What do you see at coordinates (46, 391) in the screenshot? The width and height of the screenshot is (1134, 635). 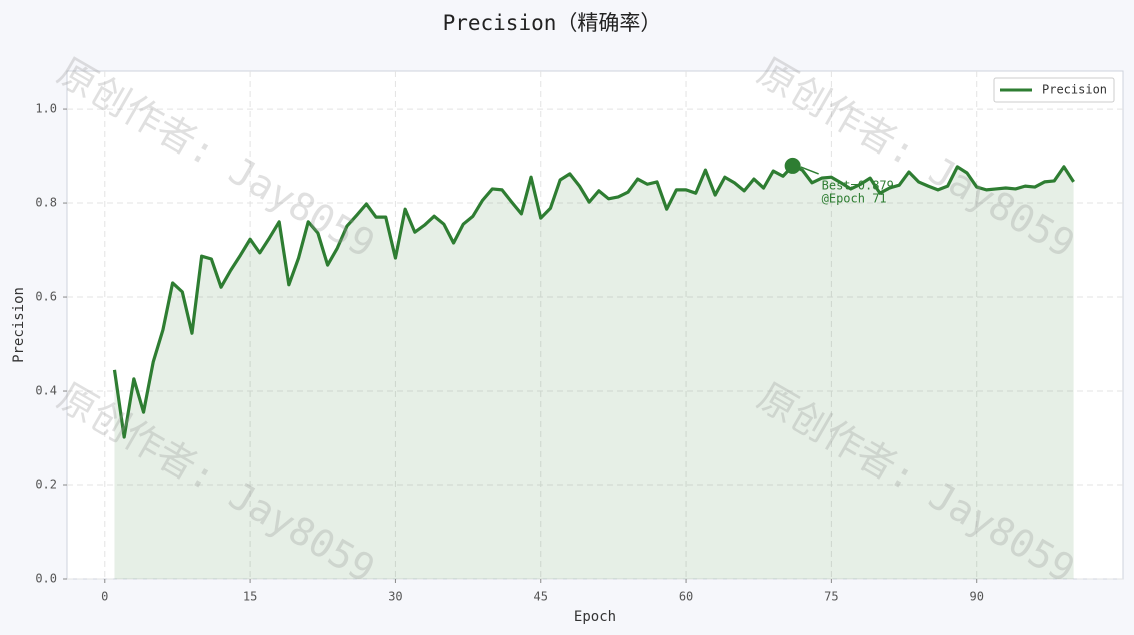 I see `y-tick-label: 0.4` at bounding box center [46, 391].